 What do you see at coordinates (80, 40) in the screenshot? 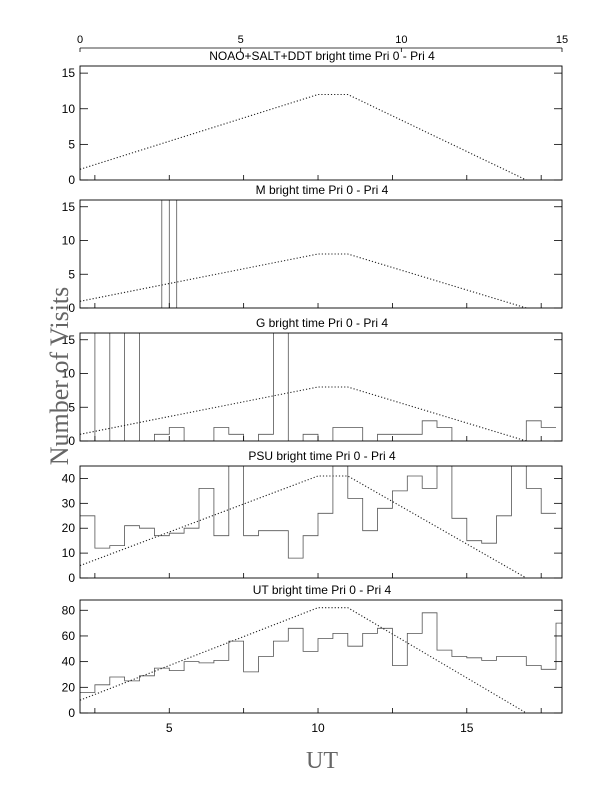
I see `top-axis-tick-label: 0` at bounding box center [80, 40].